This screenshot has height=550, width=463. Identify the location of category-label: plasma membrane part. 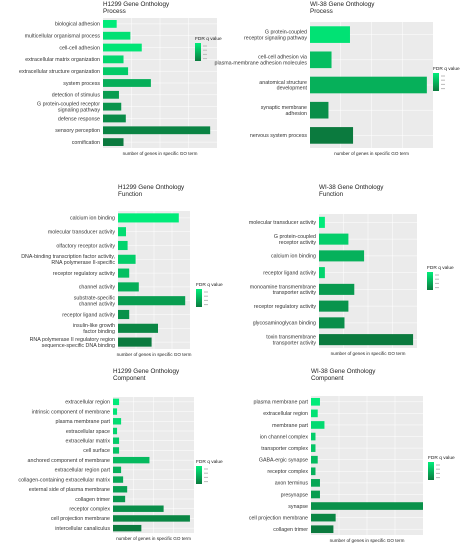
(83, 422).